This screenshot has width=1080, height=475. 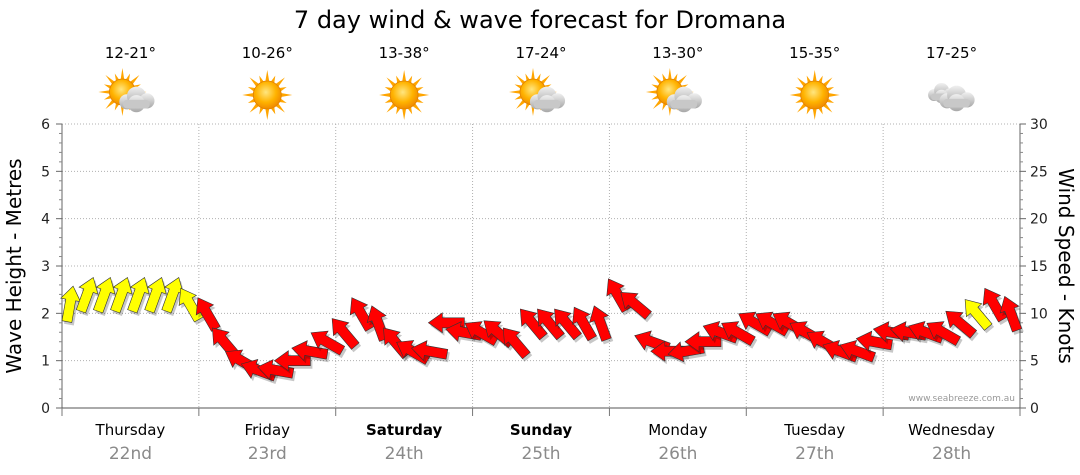 What do you see at coordinates (130, 430) in the screenshot?
I see `day-name: Thursday` at bounding box center [130, 430].